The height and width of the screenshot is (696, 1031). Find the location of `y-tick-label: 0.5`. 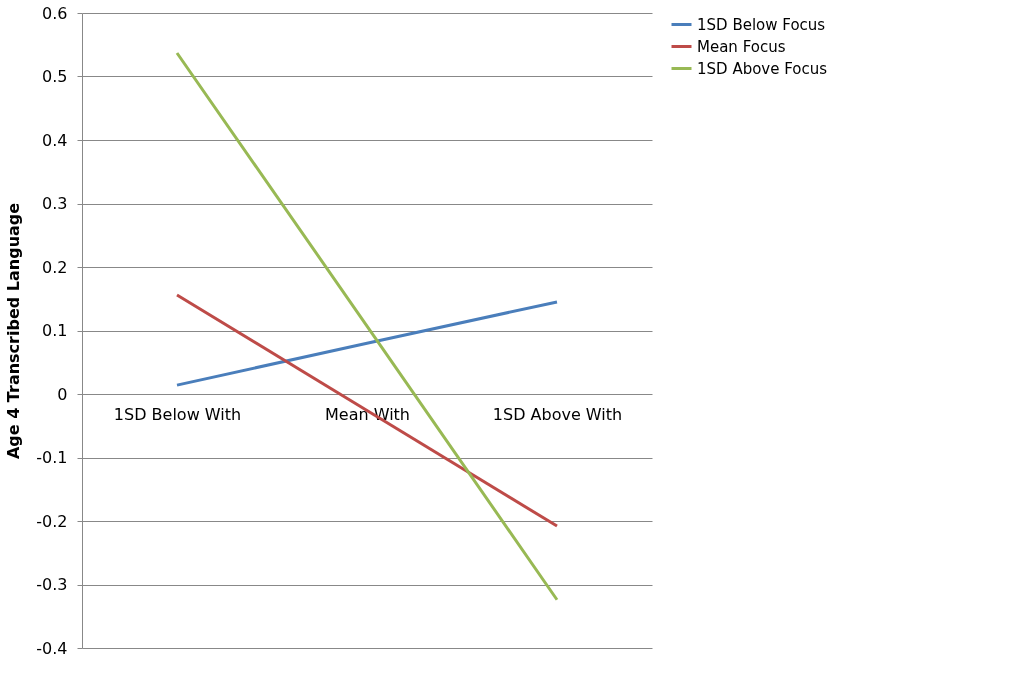

y-tick-label: 0.5 is located at coordinates (55, 76).